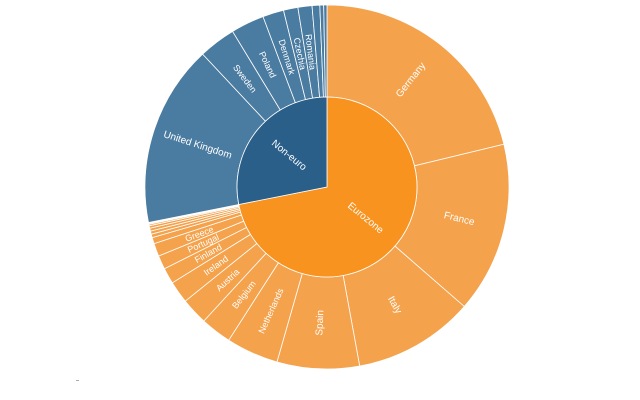 This screenshot has width=640, height=400. I want to click on inner-slice-eurozone, so click(328, 187).